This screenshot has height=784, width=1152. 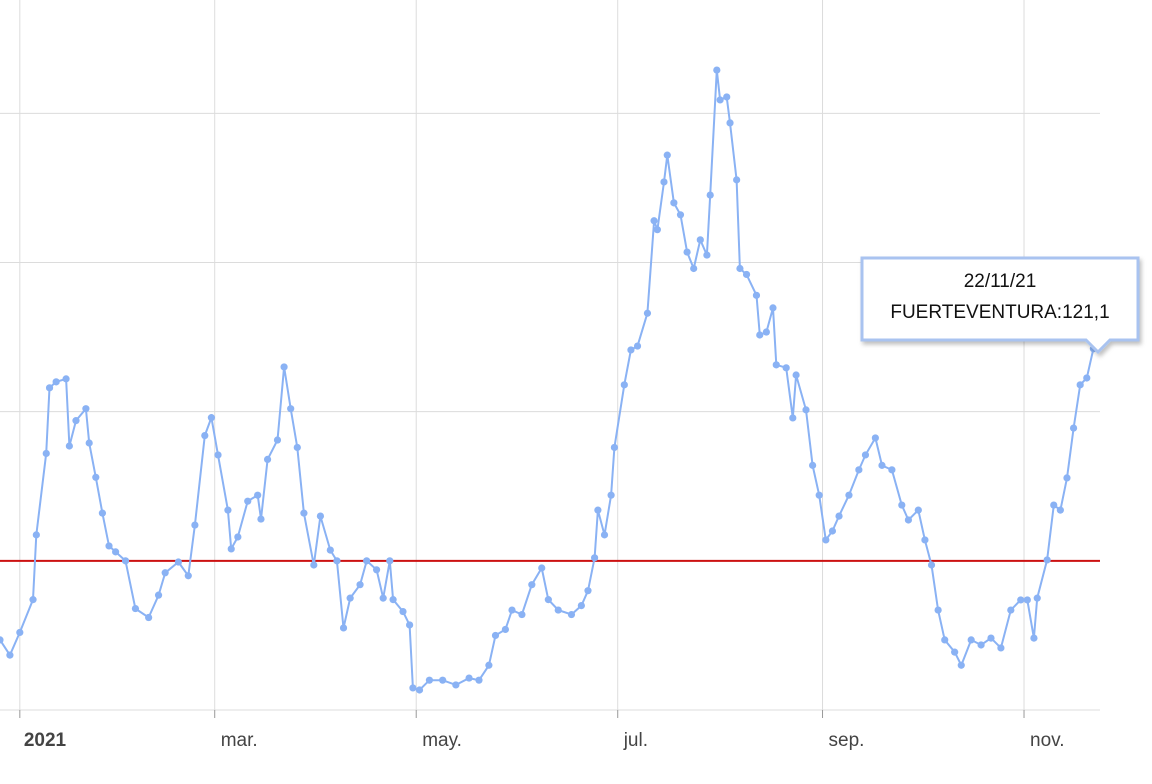 What do you see at coordinates (45, 740) in the screenshot?
I see `x-tick-label: 2021` at bounding box center [45, 740].